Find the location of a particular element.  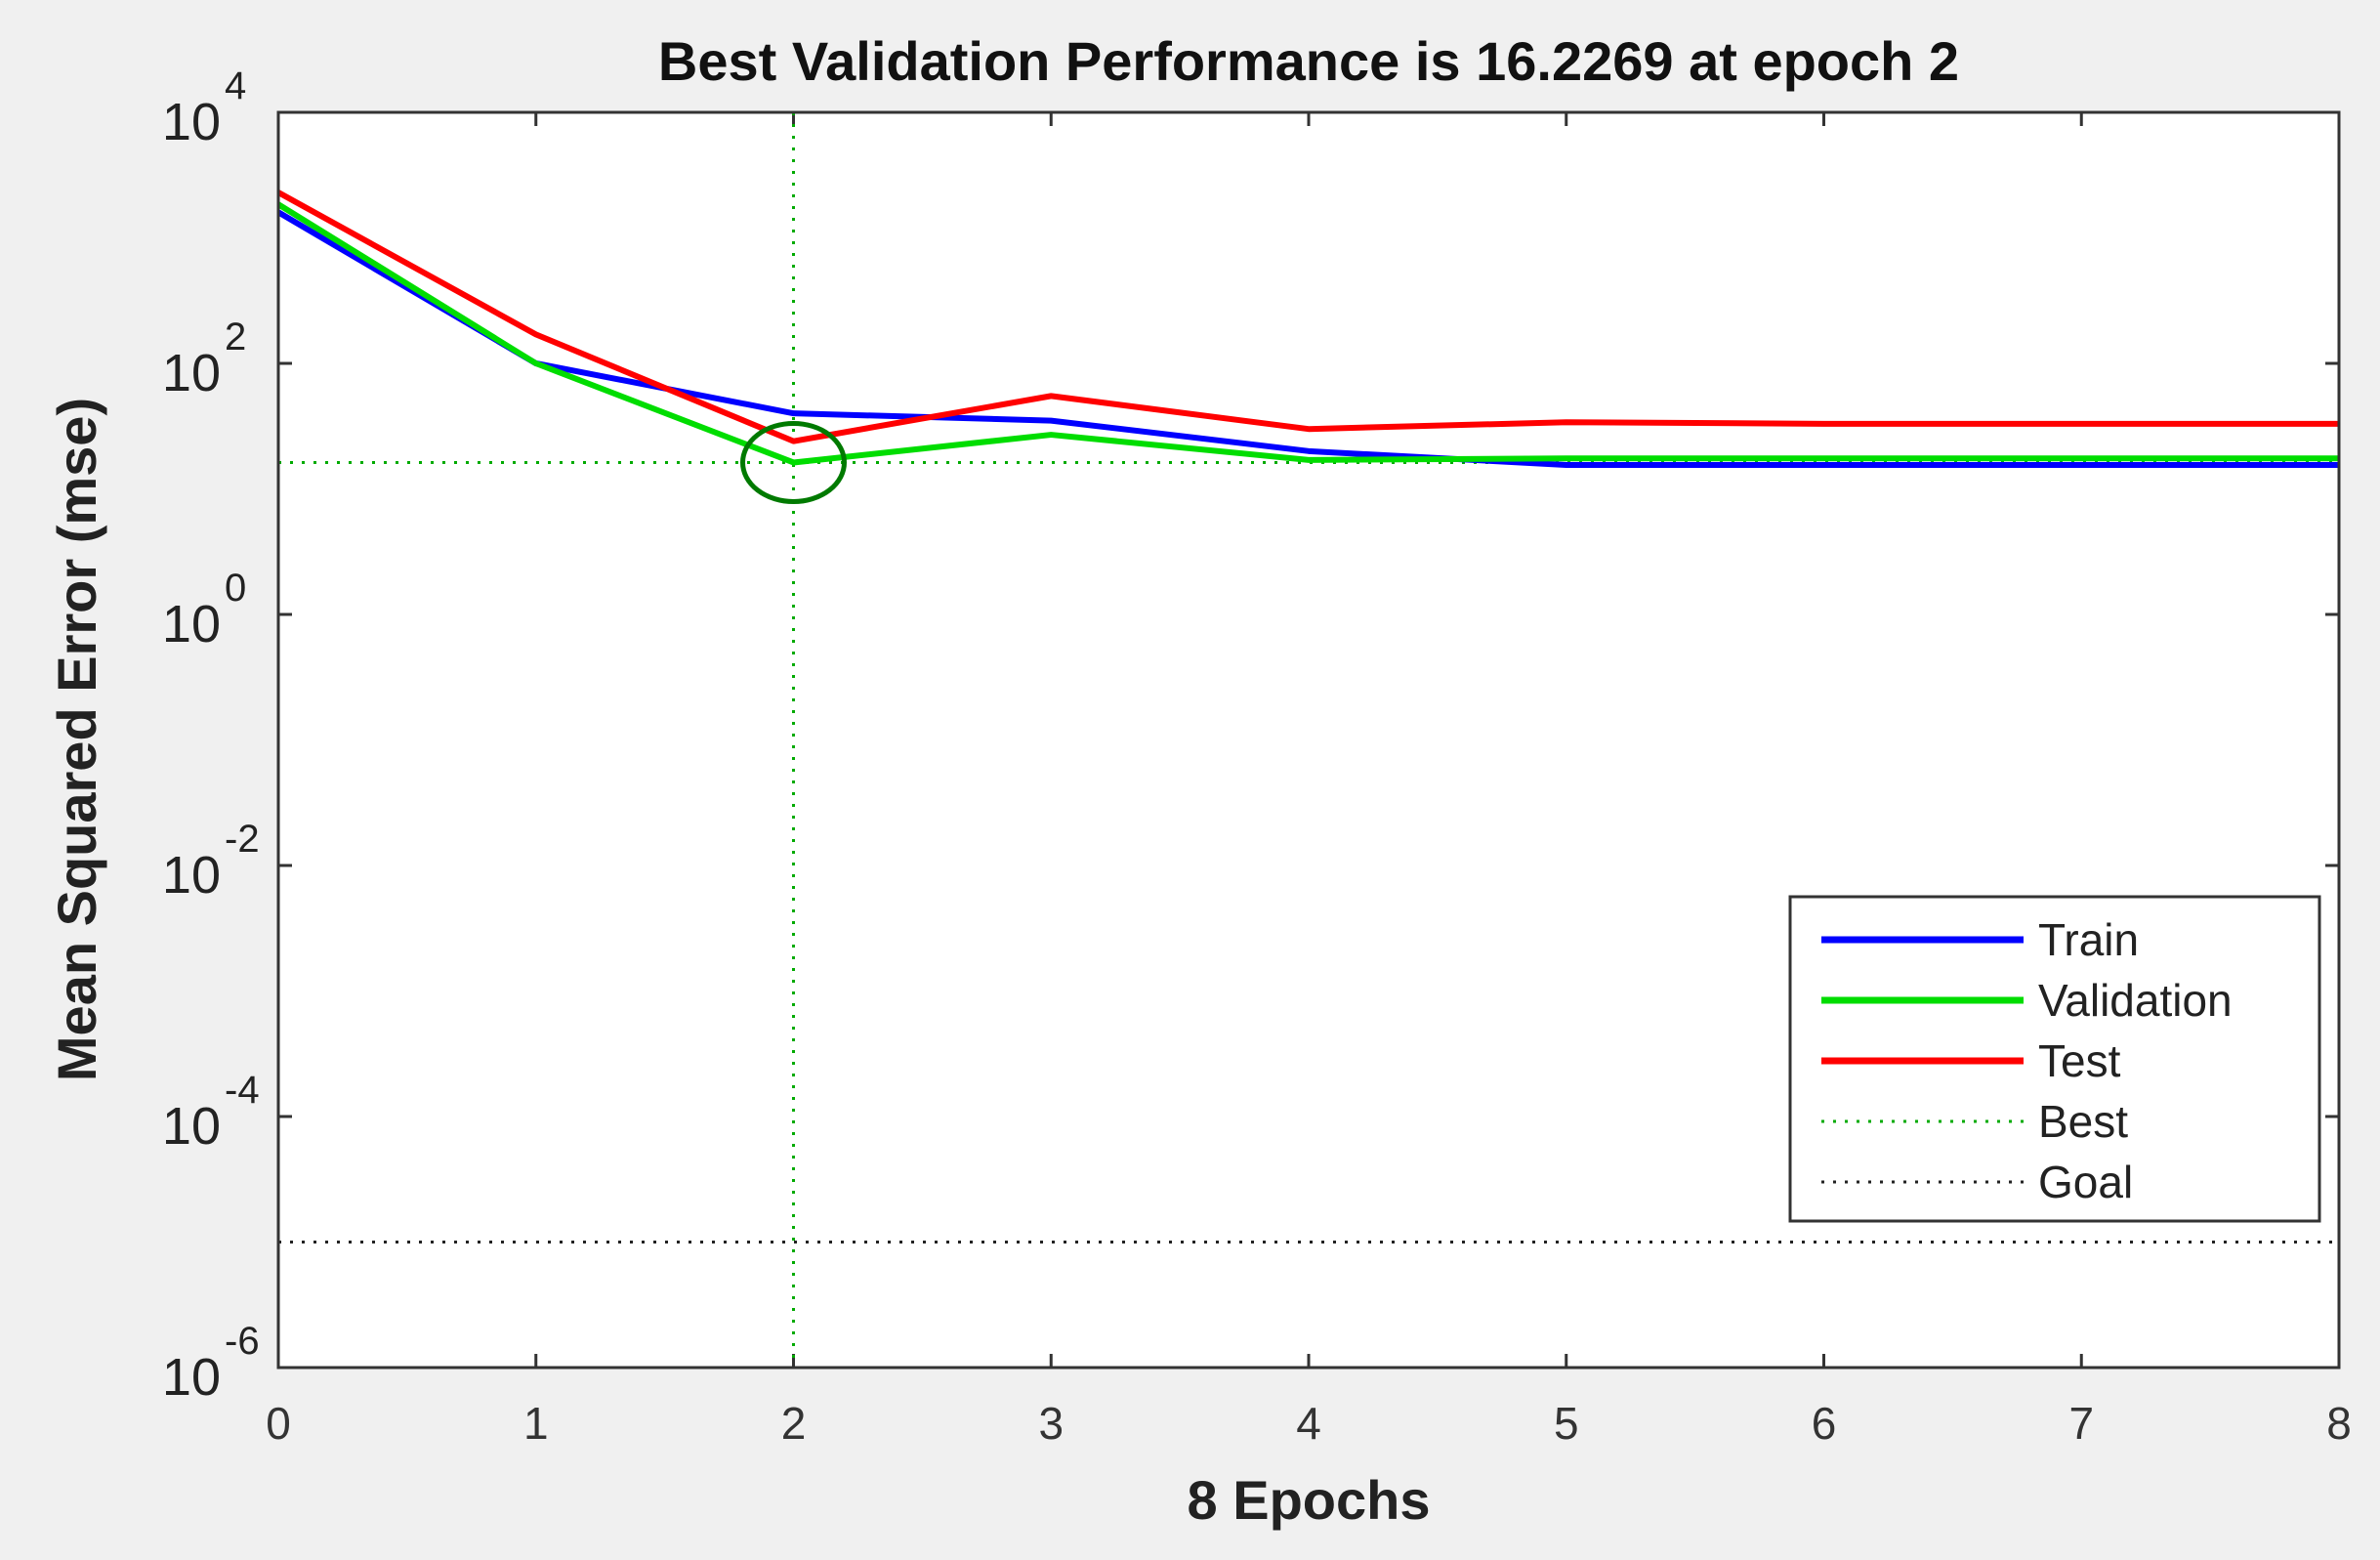

x-tick-label: 5 is located at coordinates (1566, 1423).